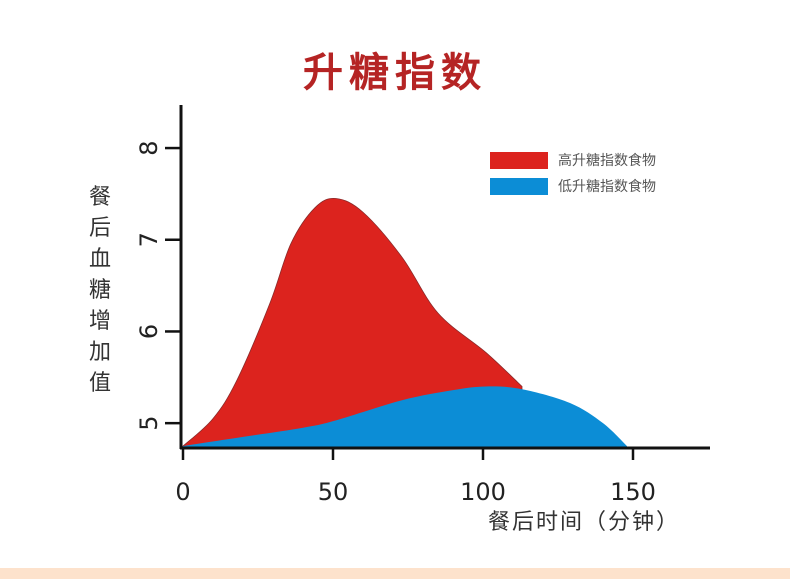  Describe the element at coordinates (149, 423) in the screenshot. I see `y-tick-label: 5` at that location.